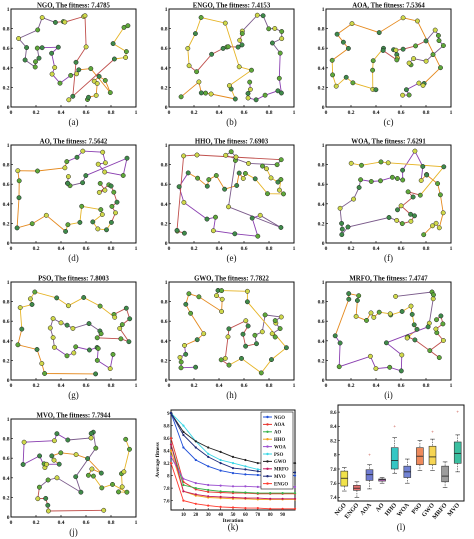 The image size is (474, 539). Describe the element at coordinates (335, 456) in the screenshot. I see `y-tick-label: 8` at that location.